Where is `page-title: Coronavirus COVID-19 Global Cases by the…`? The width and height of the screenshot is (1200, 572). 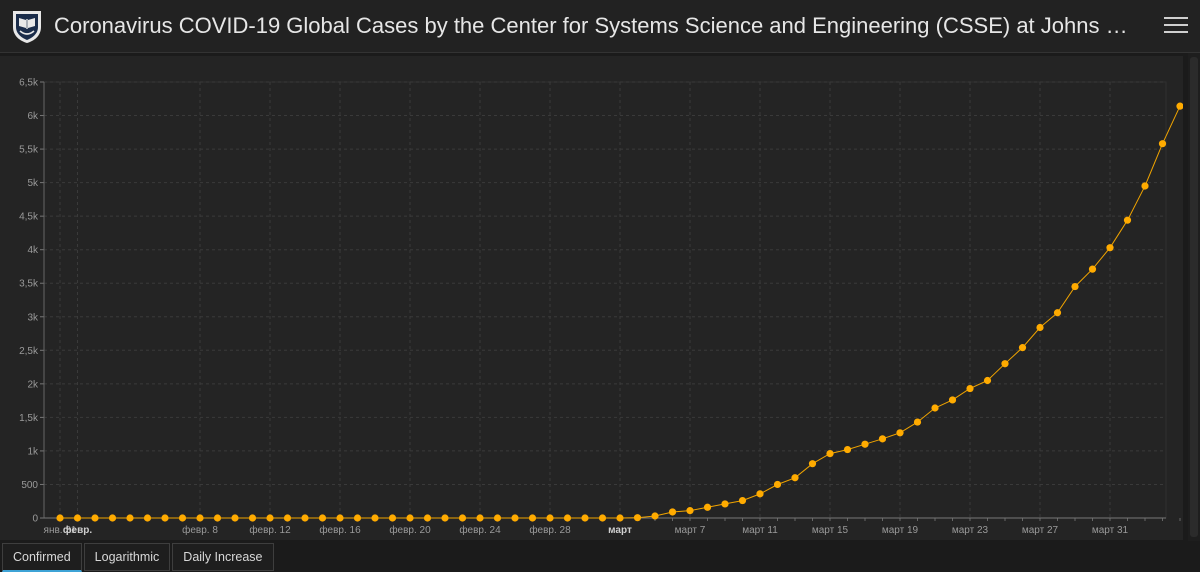 page-title: Coronavirus COVID-19 Global Cases by the… is located at coordinates (594, 25).